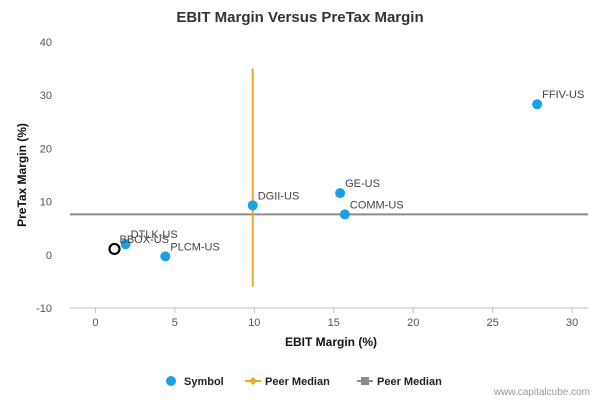  Describe the element at coordinates (46, 149) in the screenshot. I see `y-tick-label: 20` at that location.